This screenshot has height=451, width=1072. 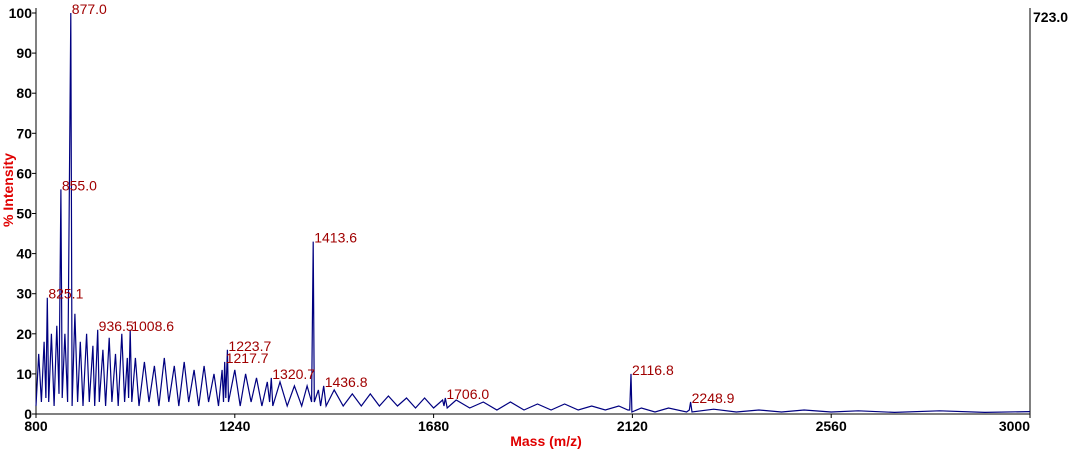 I want to click on peak-label: 877.0, so click(x=89, y=9).